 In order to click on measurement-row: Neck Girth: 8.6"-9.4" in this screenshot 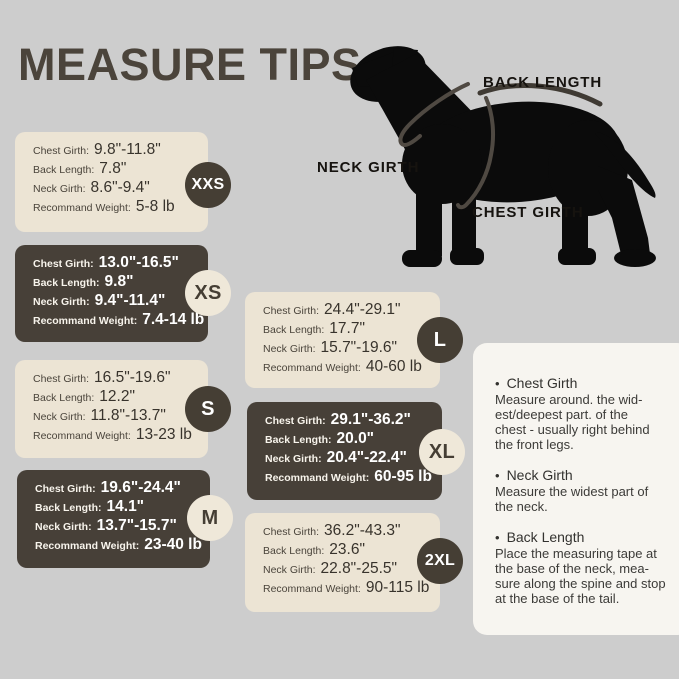, I will do `click(120, 188)`.